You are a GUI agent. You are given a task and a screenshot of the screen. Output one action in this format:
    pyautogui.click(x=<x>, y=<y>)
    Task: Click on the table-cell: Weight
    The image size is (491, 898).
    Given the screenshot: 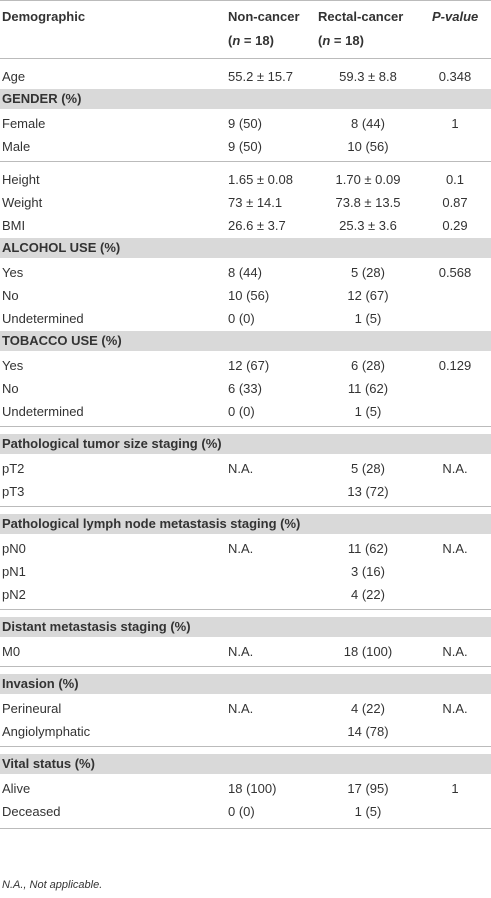 What is the action you would take?
    pyautogui.click(x=22, y=202)
    